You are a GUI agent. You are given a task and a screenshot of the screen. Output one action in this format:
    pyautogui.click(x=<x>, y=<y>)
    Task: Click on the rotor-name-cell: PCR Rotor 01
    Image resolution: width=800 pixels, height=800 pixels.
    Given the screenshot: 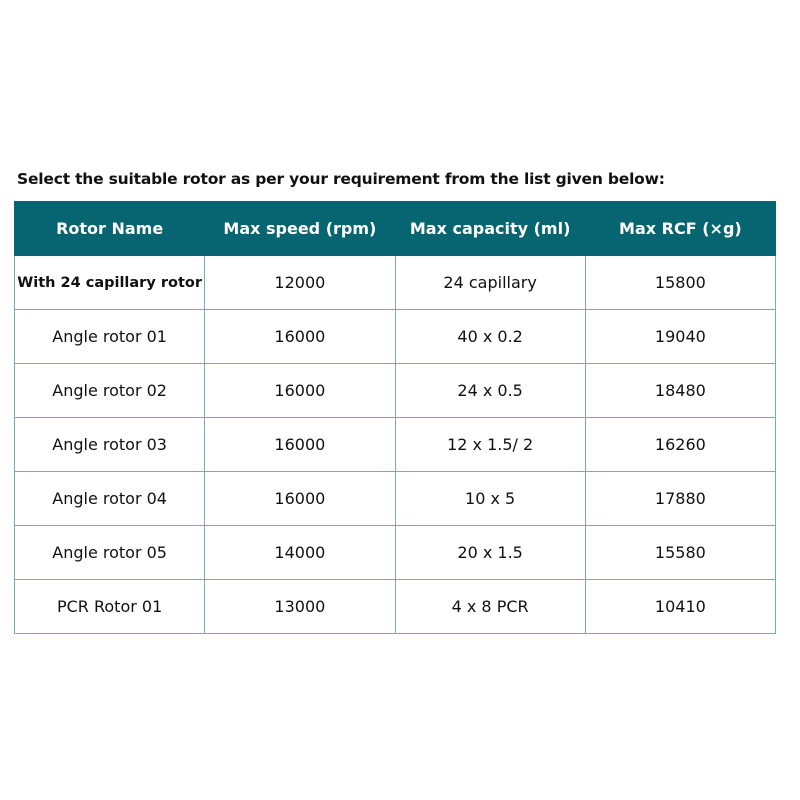 What is the action you would take?
    pyautogui.click(x=109, y=606)
    